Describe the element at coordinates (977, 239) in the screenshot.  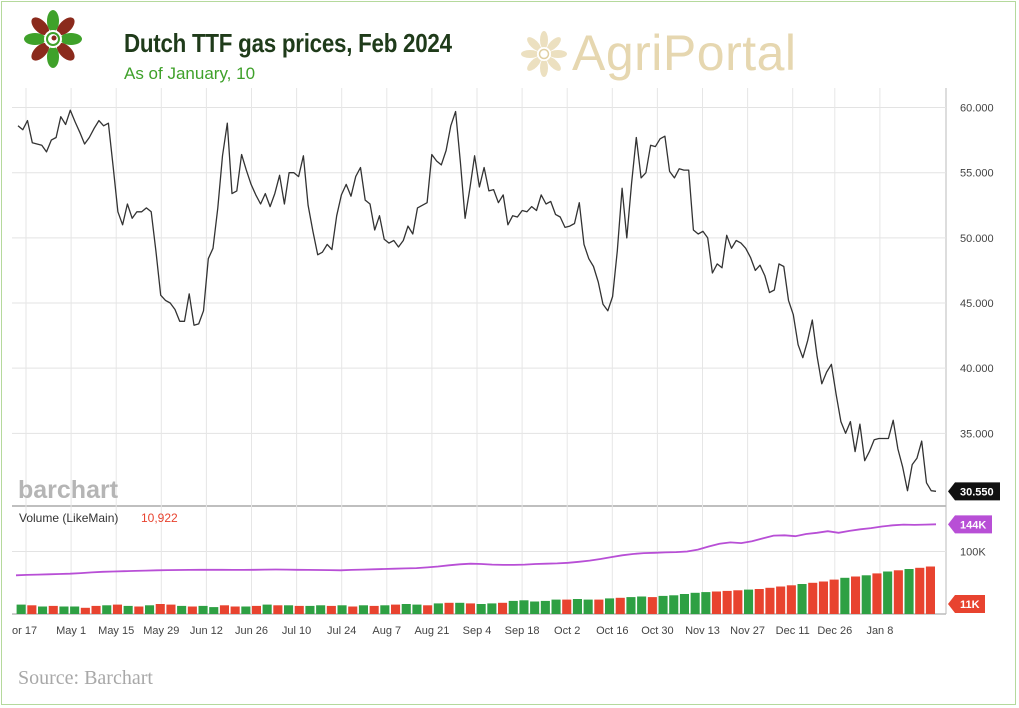
I see `price-tick-label: 50.000` at that location.